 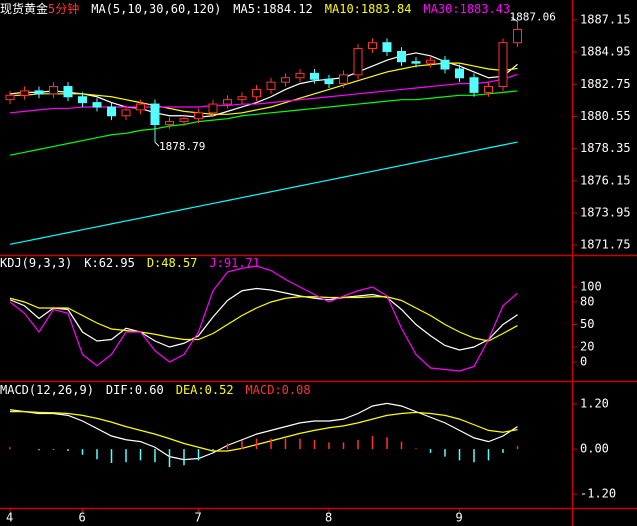 I want to click on legend-text: K:62.95, so click(x=109, y=263).